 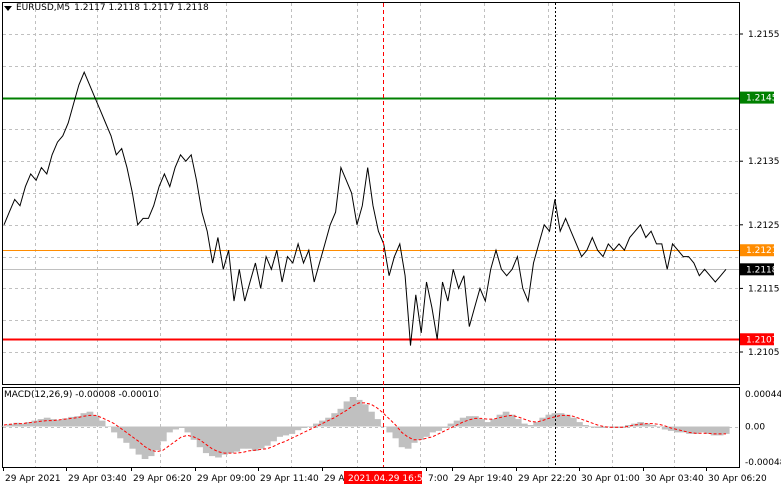 I want to click on time-tick-label: 29 Apr 22:20, so click(x=547, y=479).